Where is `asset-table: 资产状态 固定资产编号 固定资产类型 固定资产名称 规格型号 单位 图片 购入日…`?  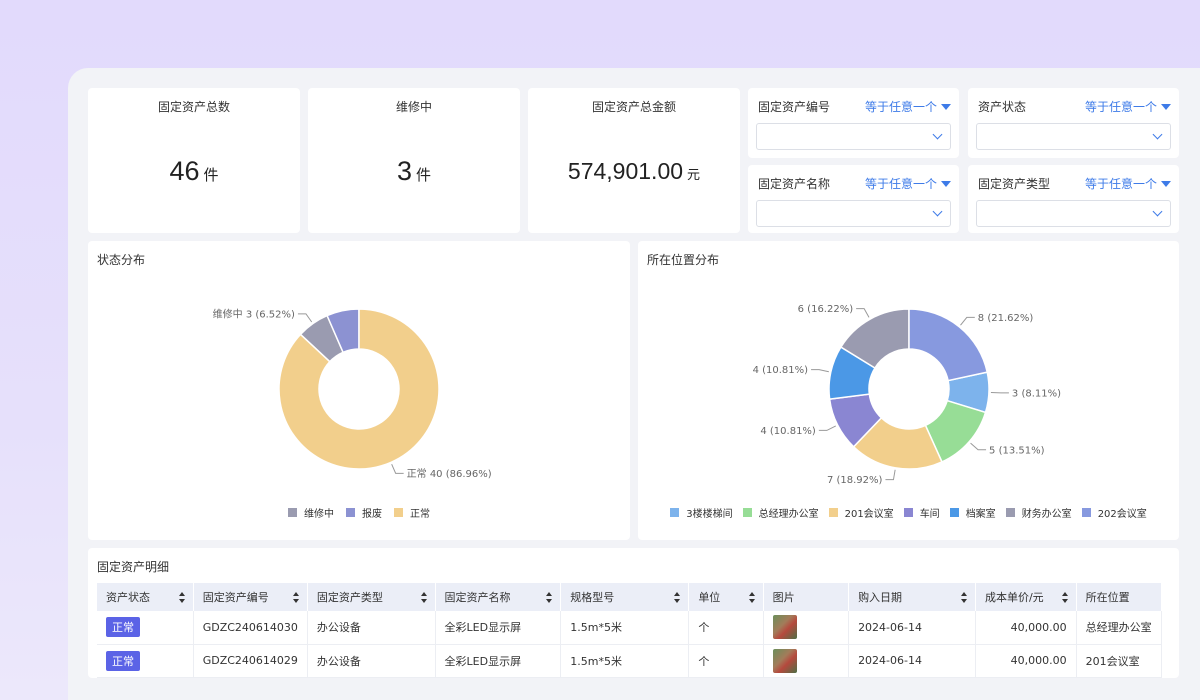 asset-table: 资产状态 固定资产编号 固定资产类型 固定资产名称 规格型号 单位 图片 购入日… is located at coordinates (630, 630).